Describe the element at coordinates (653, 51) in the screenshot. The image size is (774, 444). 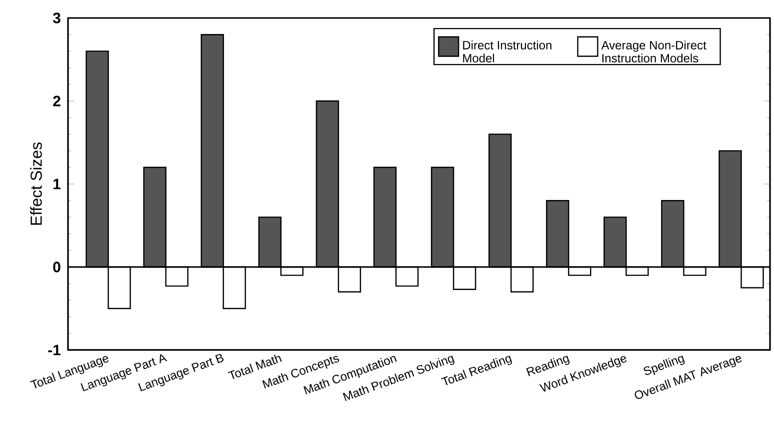
I see `legend-label: Average Non-Direct Instruction Models` at that location.